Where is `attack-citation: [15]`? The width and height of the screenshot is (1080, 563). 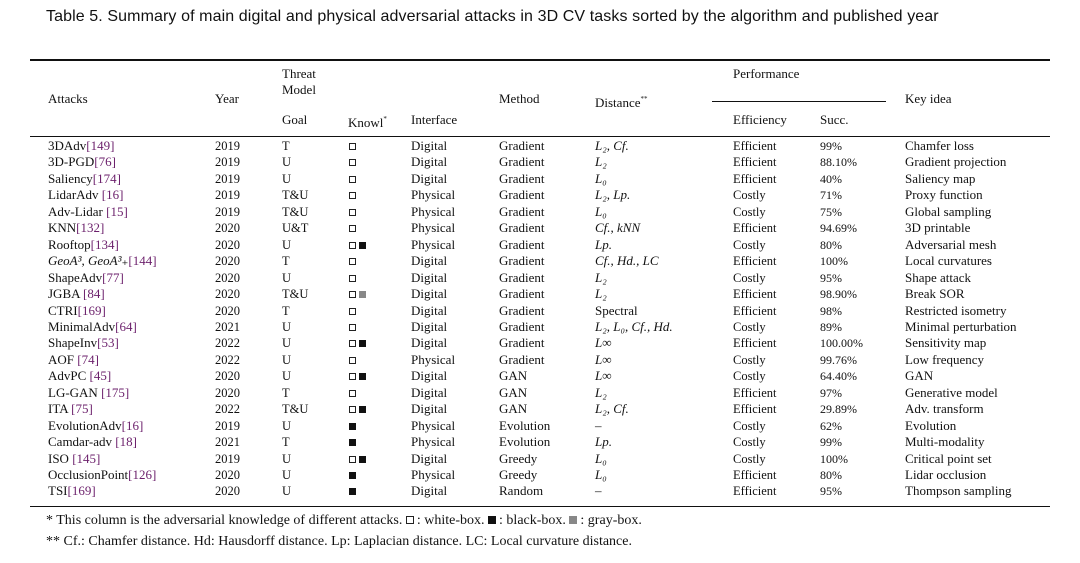
attack-citation: [15] is located at coordinates (117, 211).